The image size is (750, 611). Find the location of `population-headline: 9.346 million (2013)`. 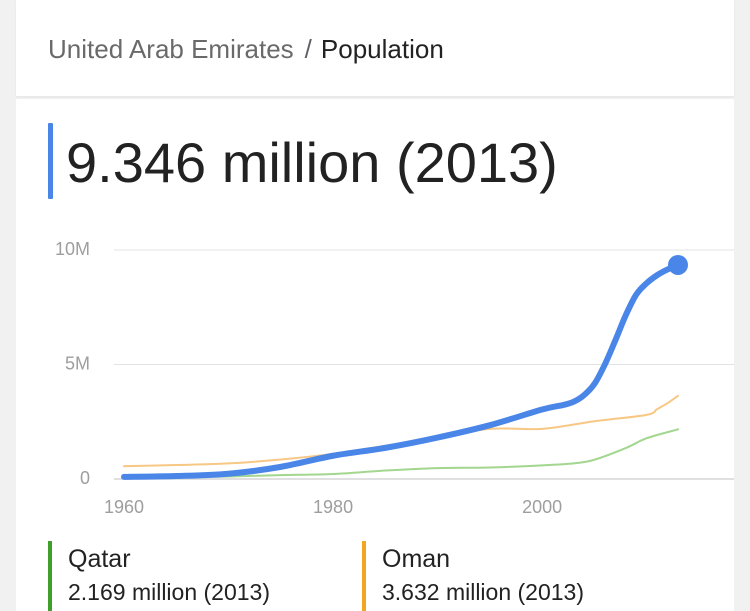

population-headline: 9.346 million (2013) is located at coordinates (368, 161).